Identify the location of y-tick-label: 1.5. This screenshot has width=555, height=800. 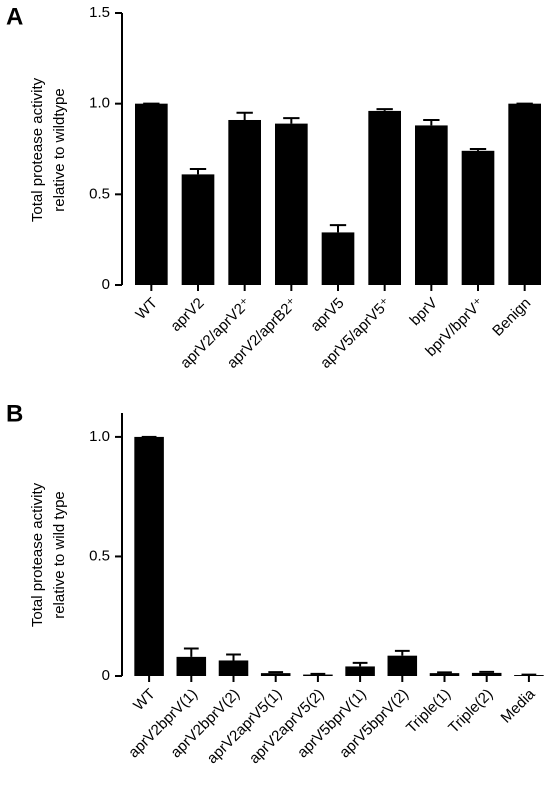
(99, 12).